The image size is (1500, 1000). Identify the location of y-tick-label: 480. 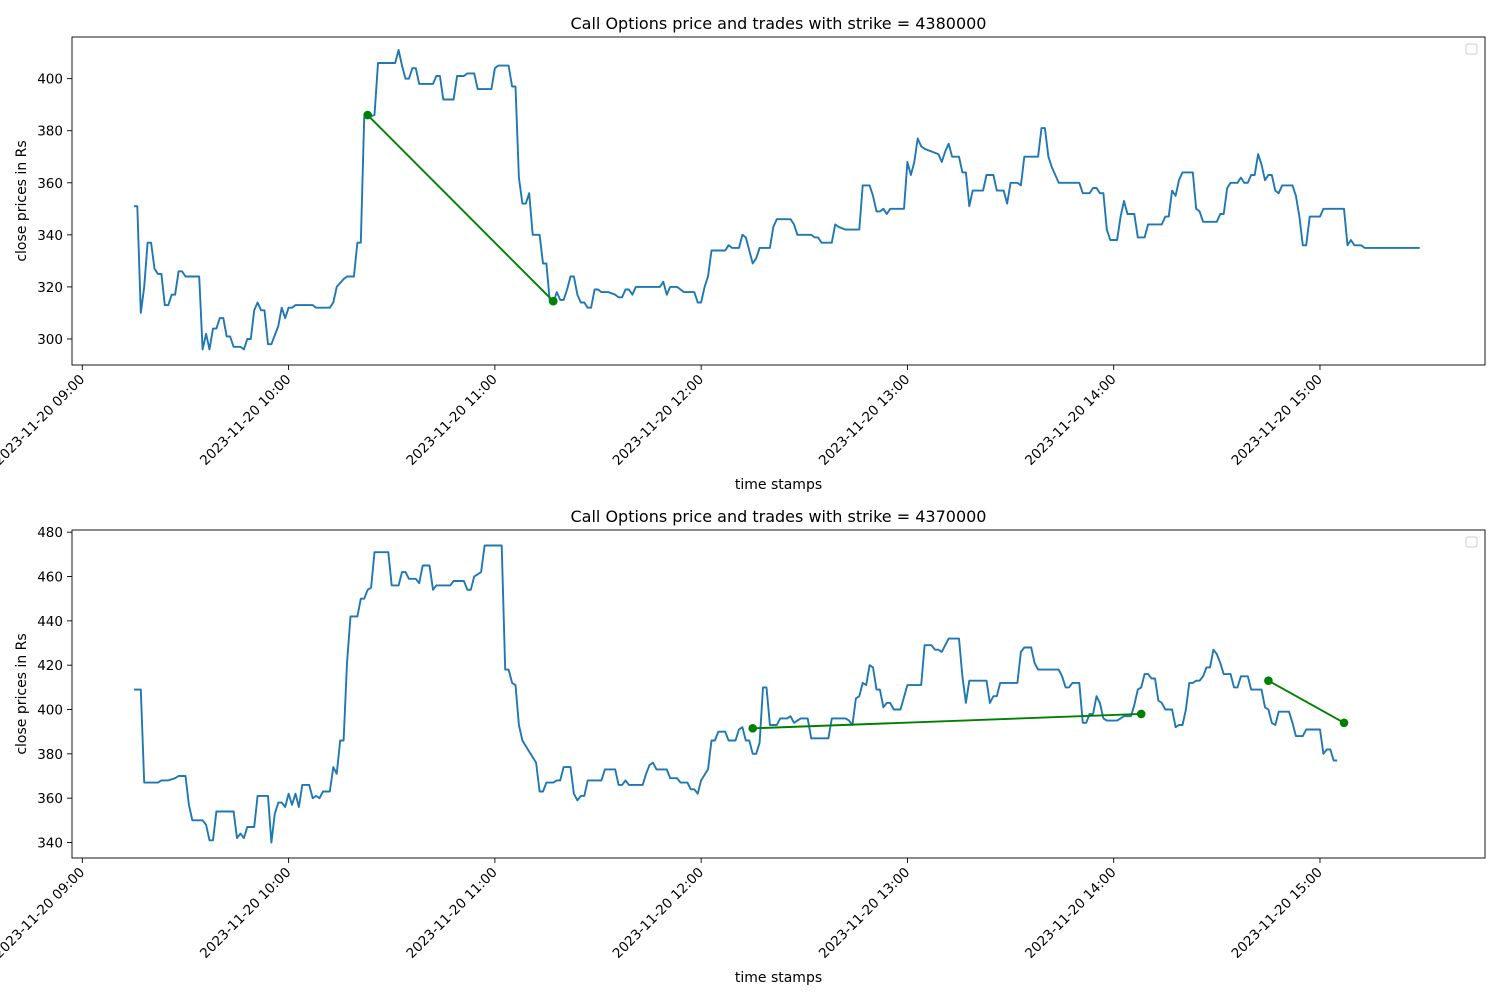
(50, 533).